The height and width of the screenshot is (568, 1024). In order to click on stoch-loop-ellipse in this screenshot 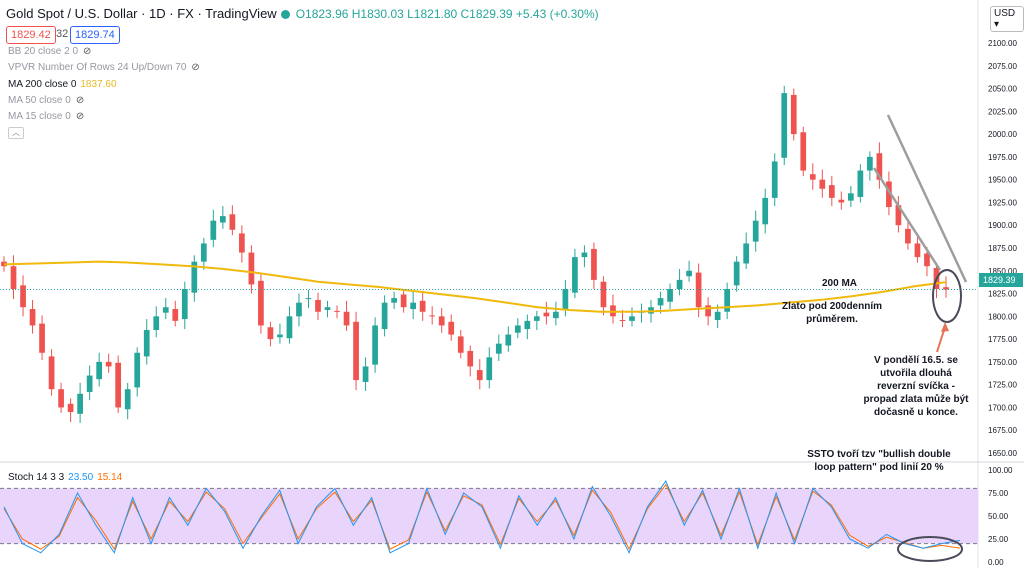, I will do `click(930, 549)`.